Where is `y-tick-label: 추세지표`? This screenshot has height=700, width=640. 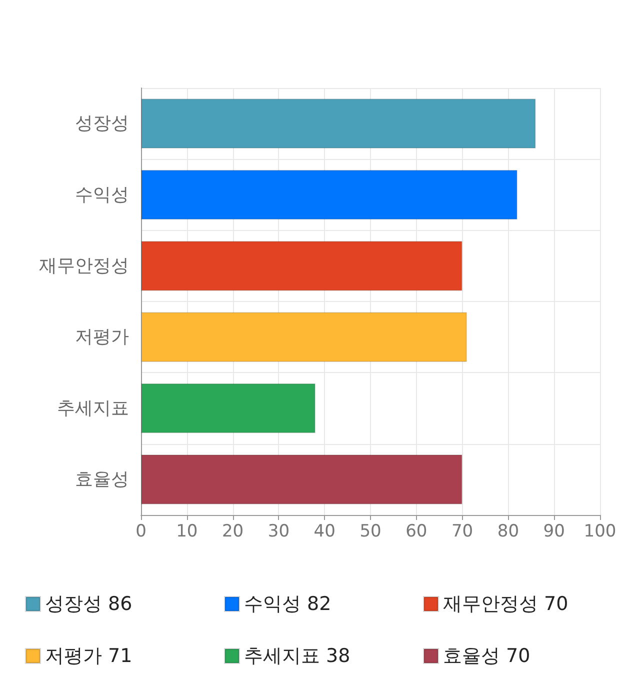 y-tick-label: 추세지표 is located at coordinates (93, 408).